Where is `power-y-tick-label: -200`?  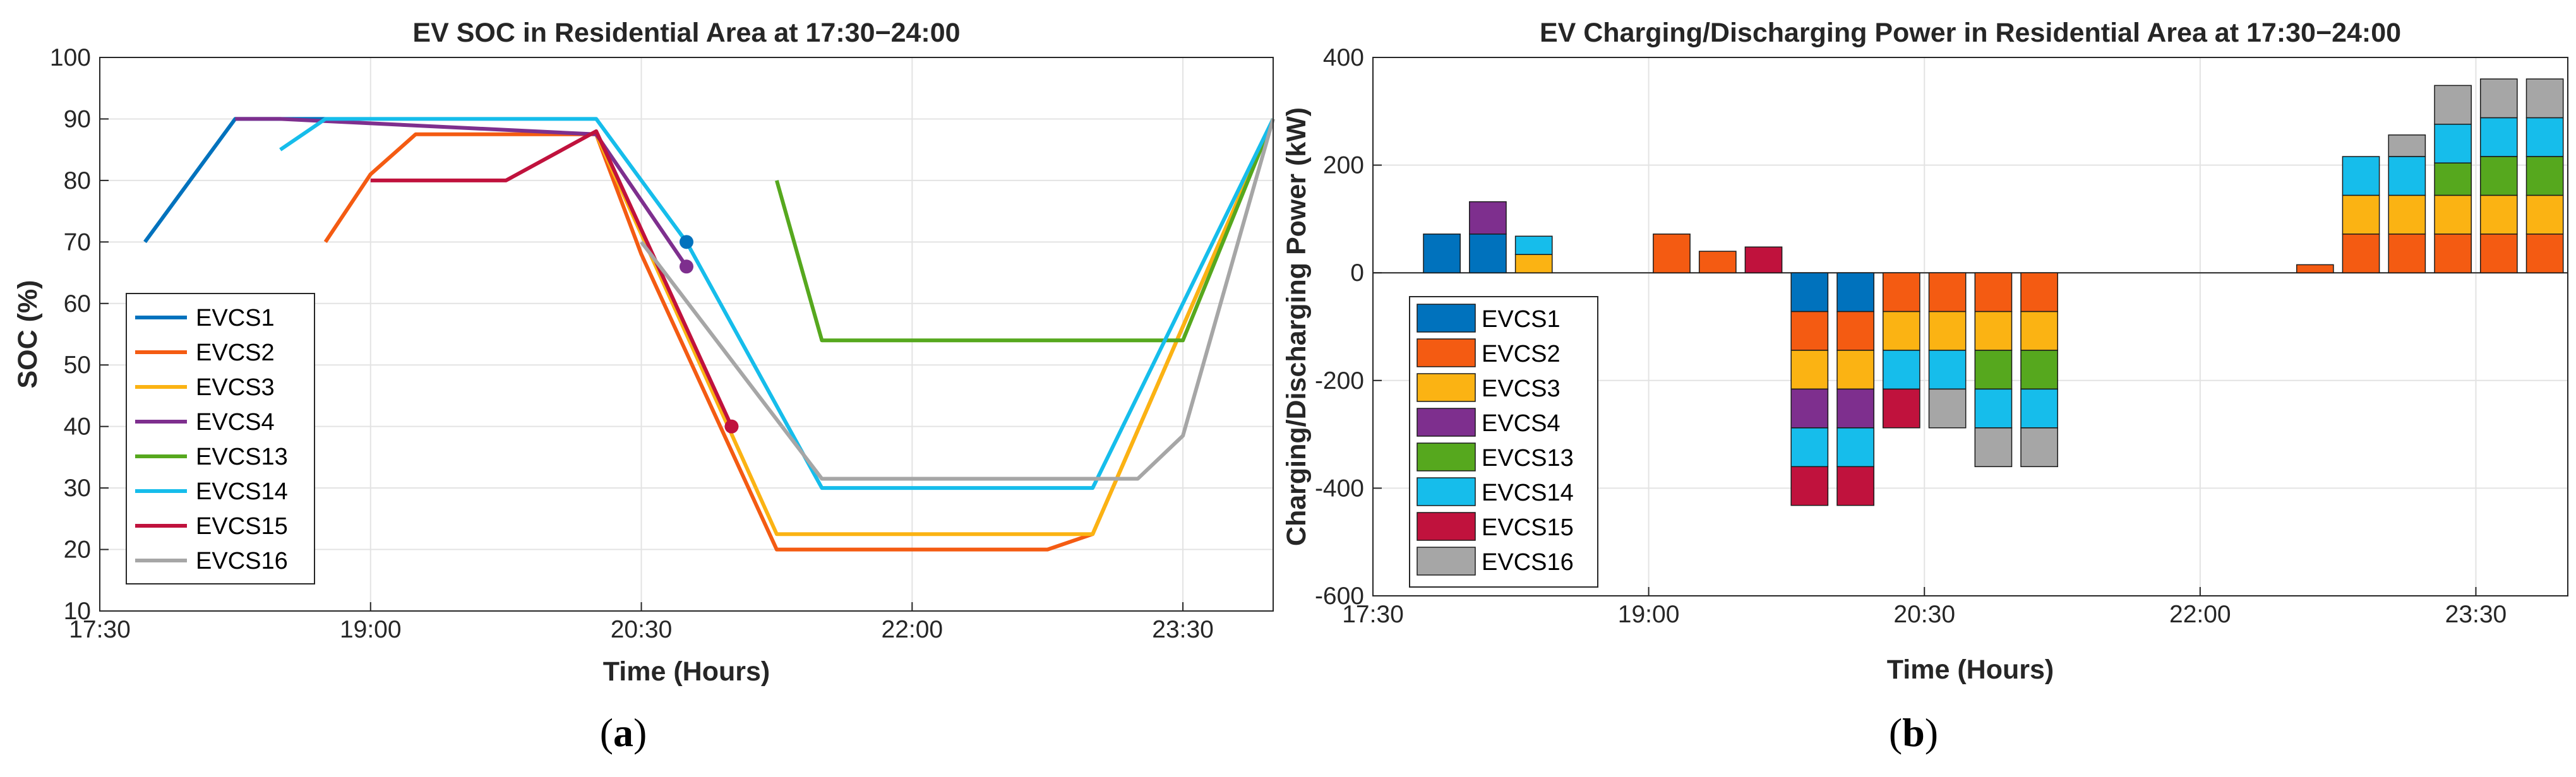 power-y-tick-label: -200 is located at coordinates (1339, 380).